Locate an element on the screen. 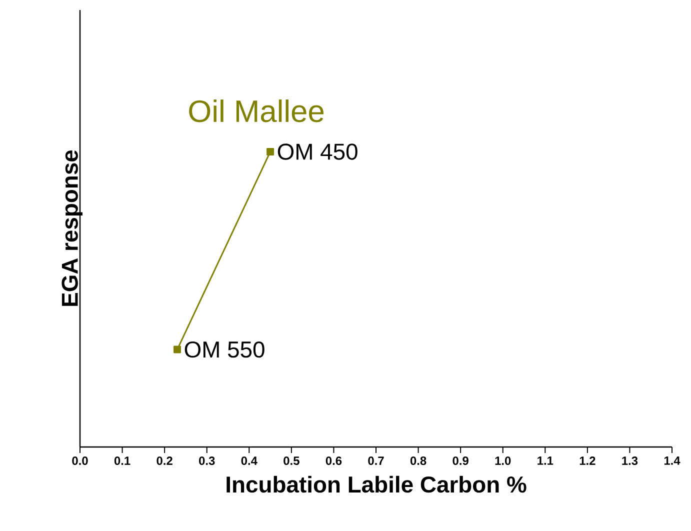 The image size is (691, 531). series-label: Oil Mallee is located at coordinates (256, 111).